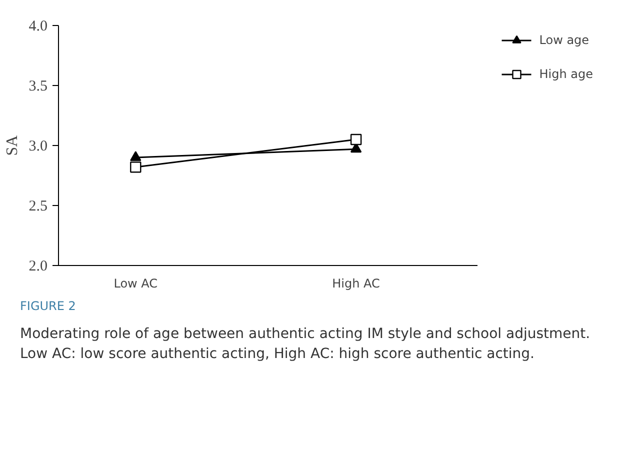  What do you see at coordinates (136, 283) in the screenshot?
I see `x-tick-label: Low AC` at bounding box center [136, 283].